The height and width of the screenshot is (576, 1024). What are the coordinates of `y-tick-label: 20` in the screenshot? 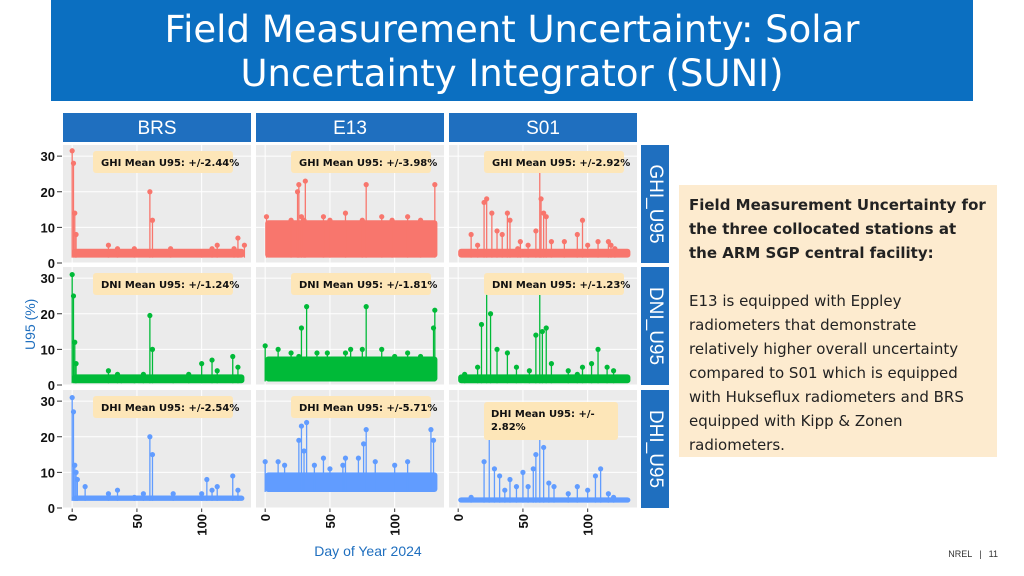 It's located at (48, 437).